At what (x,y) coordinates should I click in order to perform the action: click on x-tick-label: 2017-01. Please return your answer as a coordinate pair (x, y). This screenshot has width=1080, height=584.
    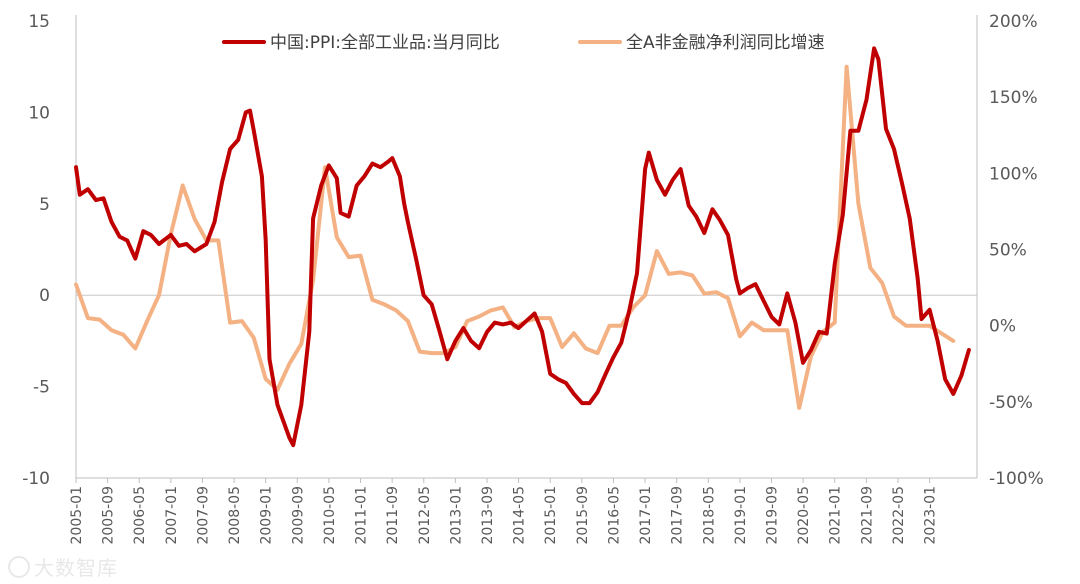
    Looking at the image, I should click on (646, 515).